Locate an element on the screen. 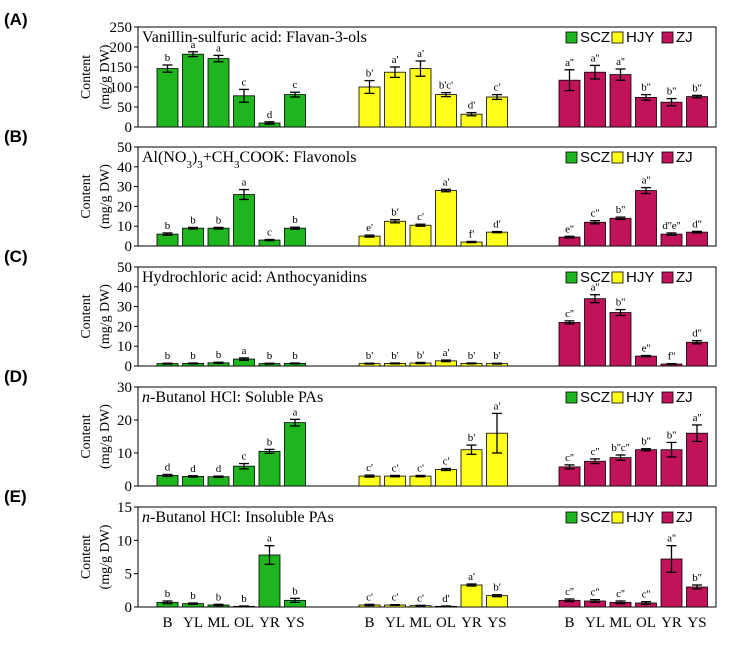 This screenshot has width=752, height=646. bar-scz-yr is located at coordinates (269, 468).